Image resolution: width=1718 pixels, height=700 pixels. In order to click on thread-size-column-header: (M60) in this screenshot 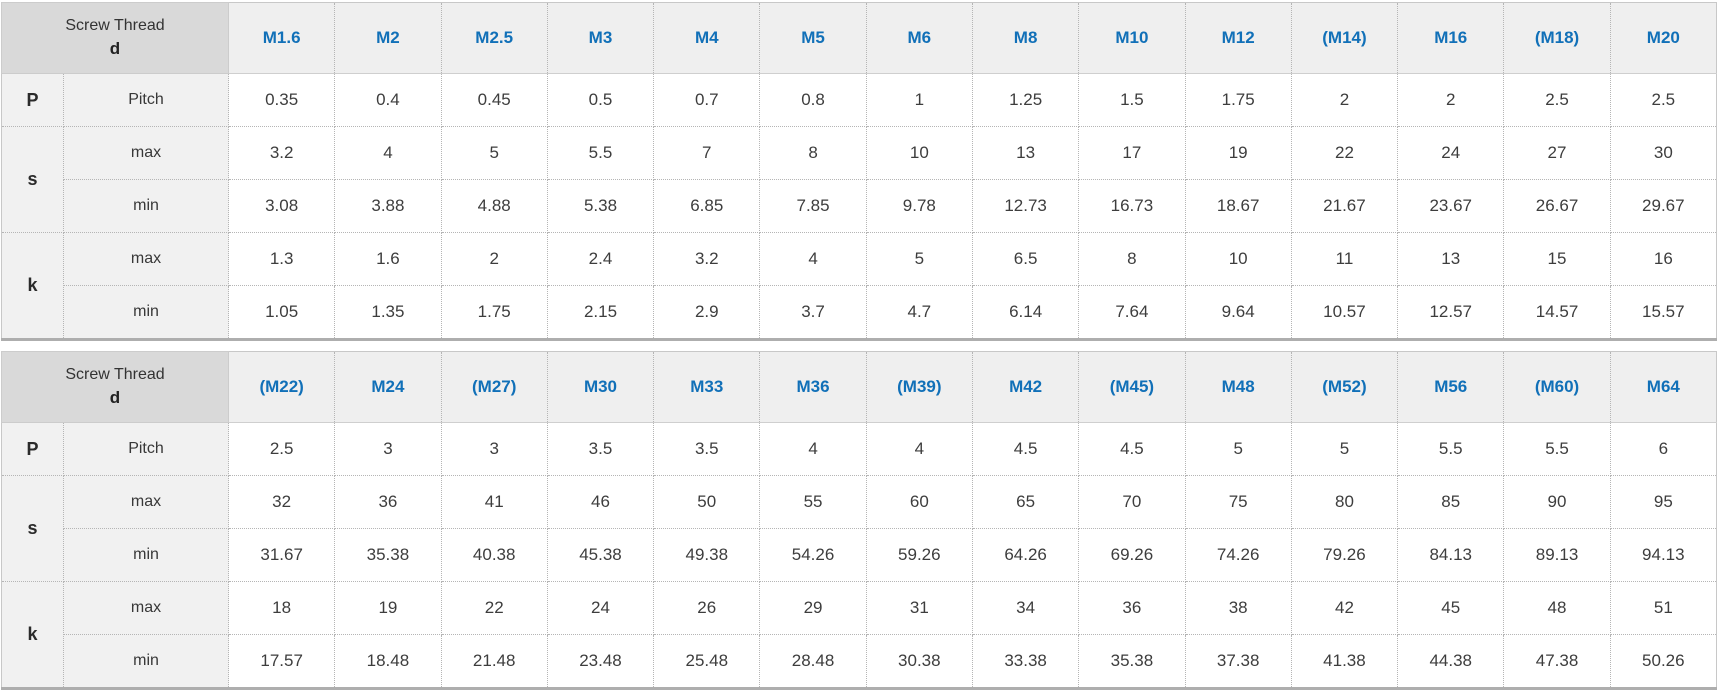, I will do `click(1557, 387)`.